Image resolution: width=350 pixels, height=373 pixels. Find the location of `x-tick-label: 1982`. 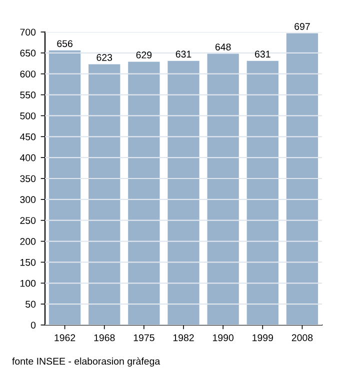

x-tick-label: 1982 is located at coordinates (183, 338).